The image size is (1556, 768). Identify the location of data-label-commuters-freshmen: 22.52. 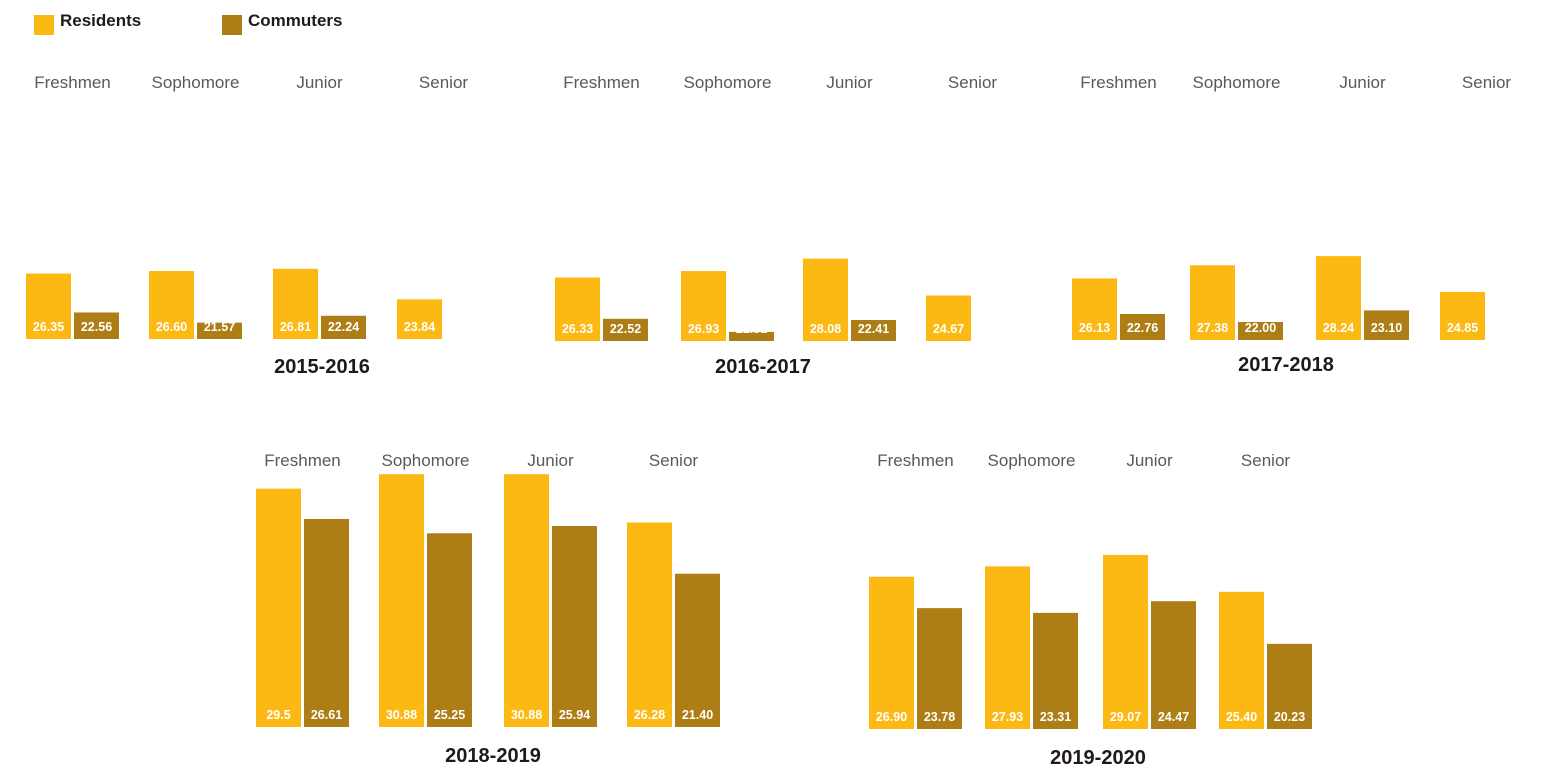
(625, 329).